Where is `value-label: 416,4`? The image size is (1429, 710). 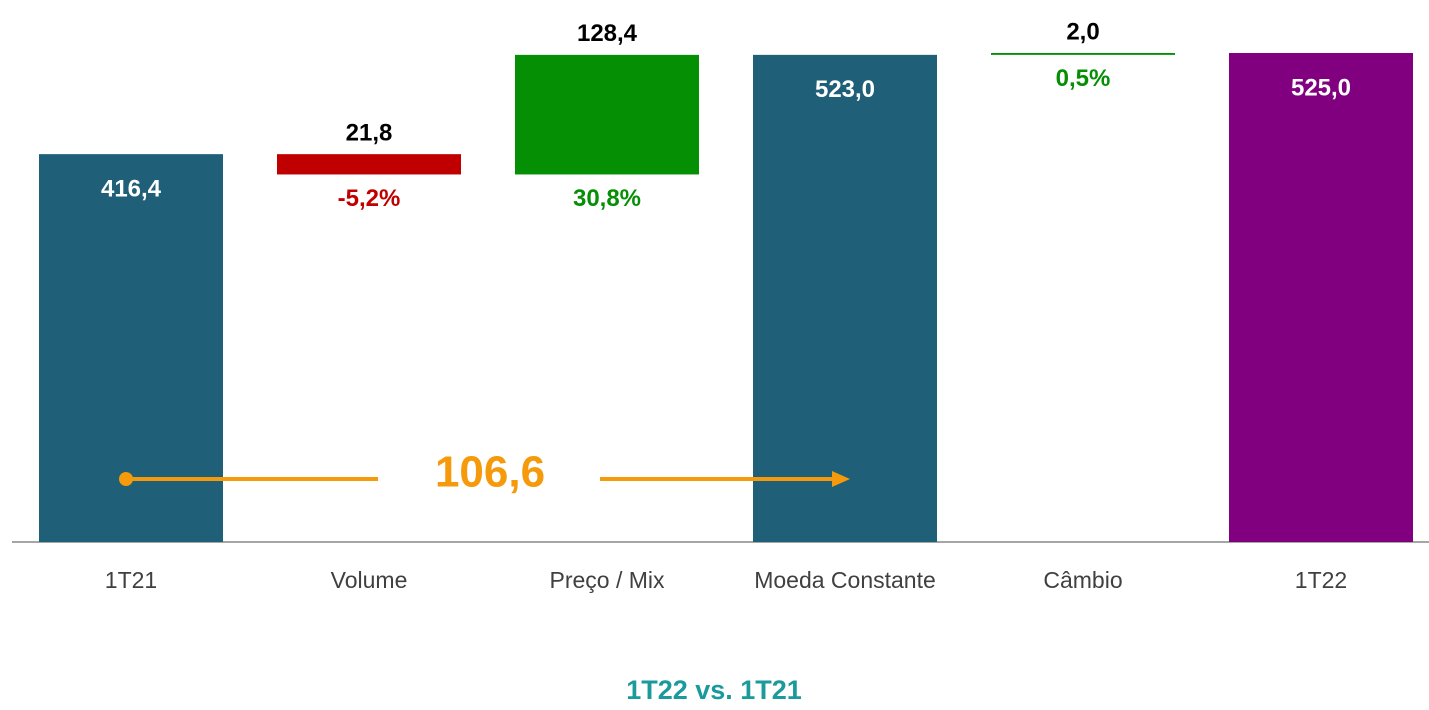 value-label: 416,4 is located at coordinates (131, 188).